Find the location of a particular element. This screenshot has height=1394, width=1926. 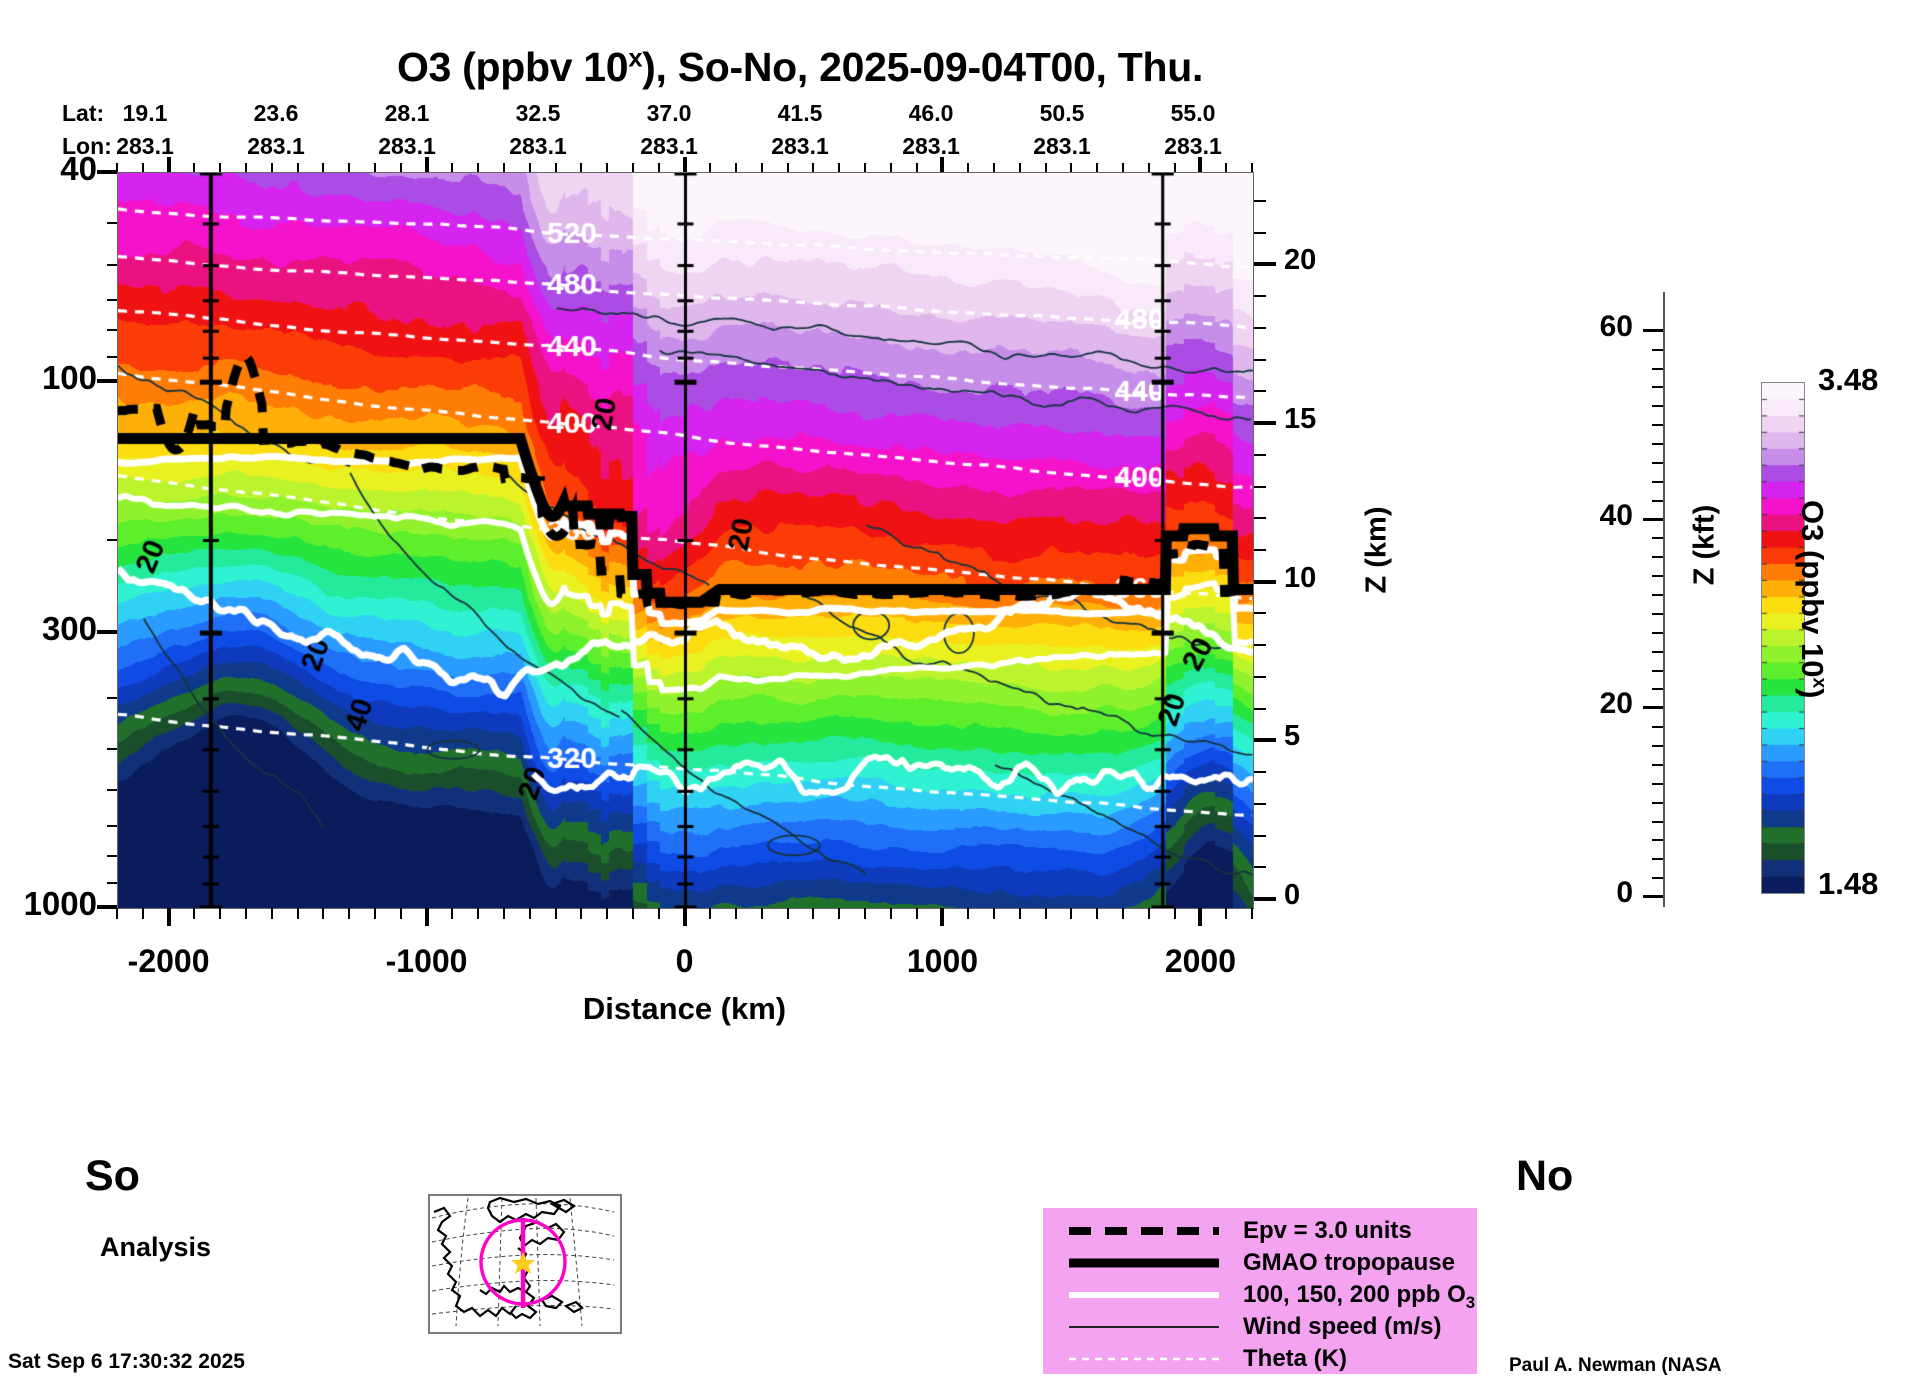

y-axis-tick-label: 300 is located at coordinates (69, 629).